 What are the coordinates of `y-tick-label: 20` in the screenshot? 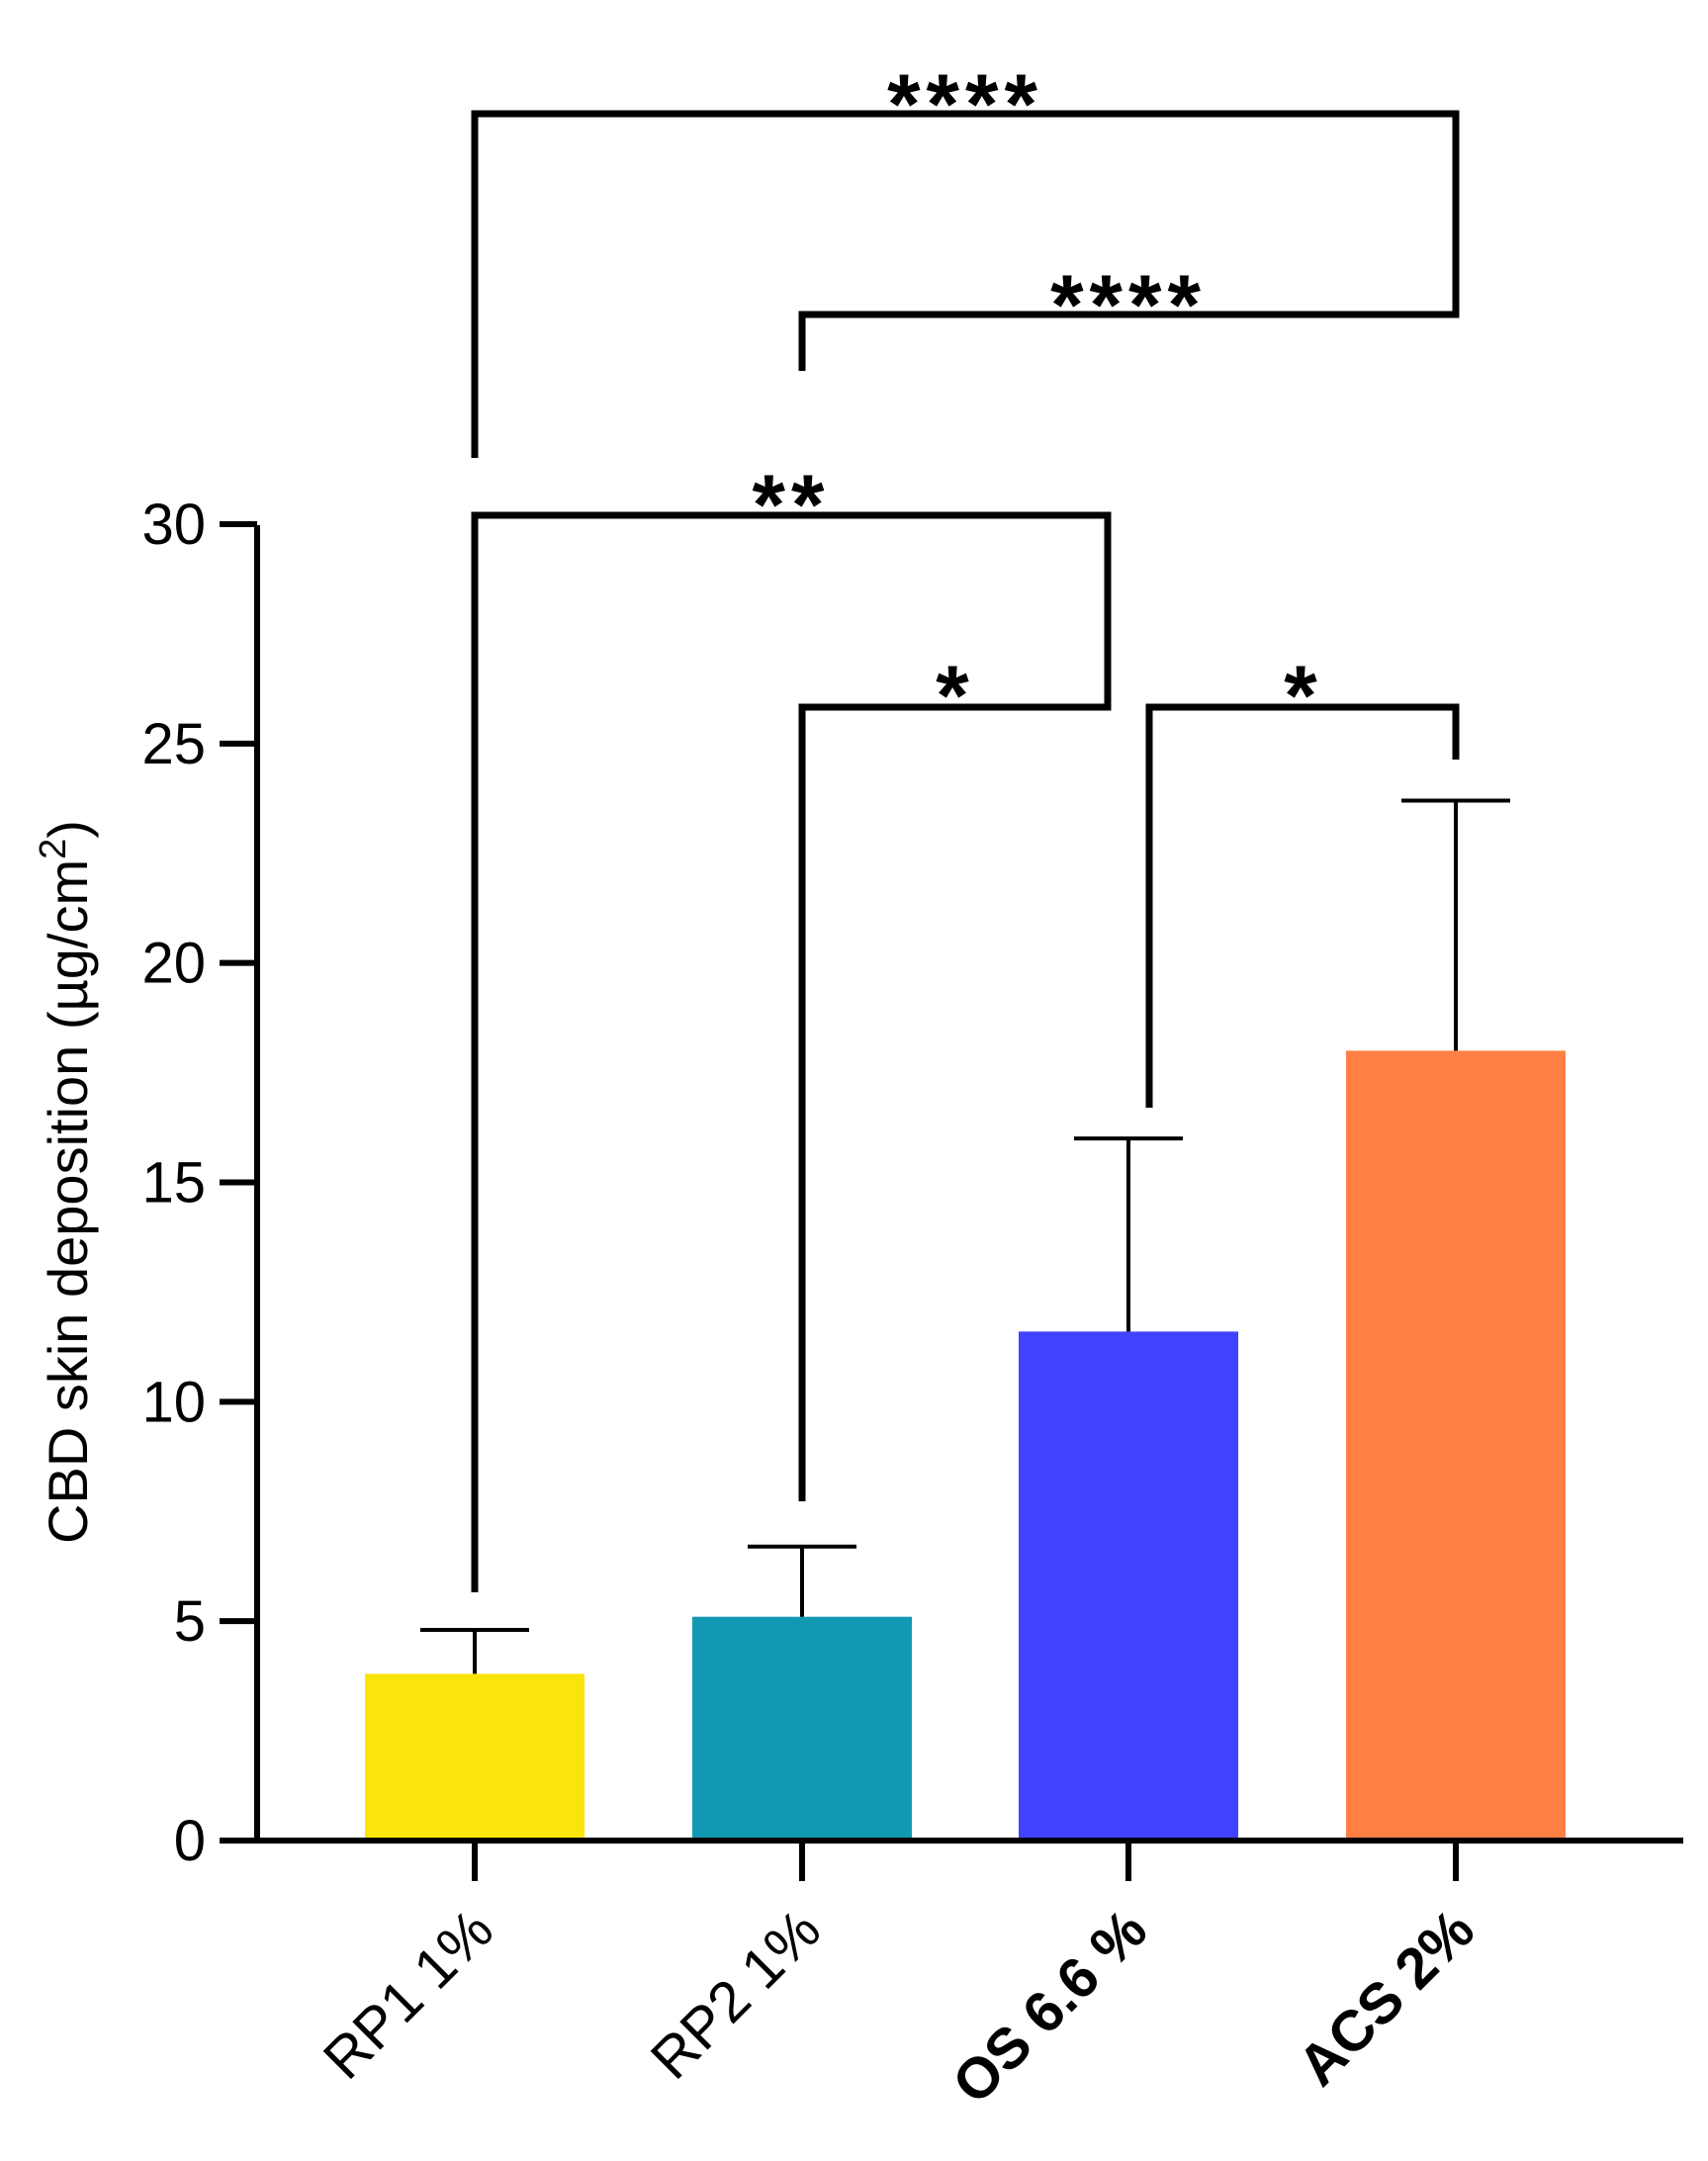 It's located at (173, 964).